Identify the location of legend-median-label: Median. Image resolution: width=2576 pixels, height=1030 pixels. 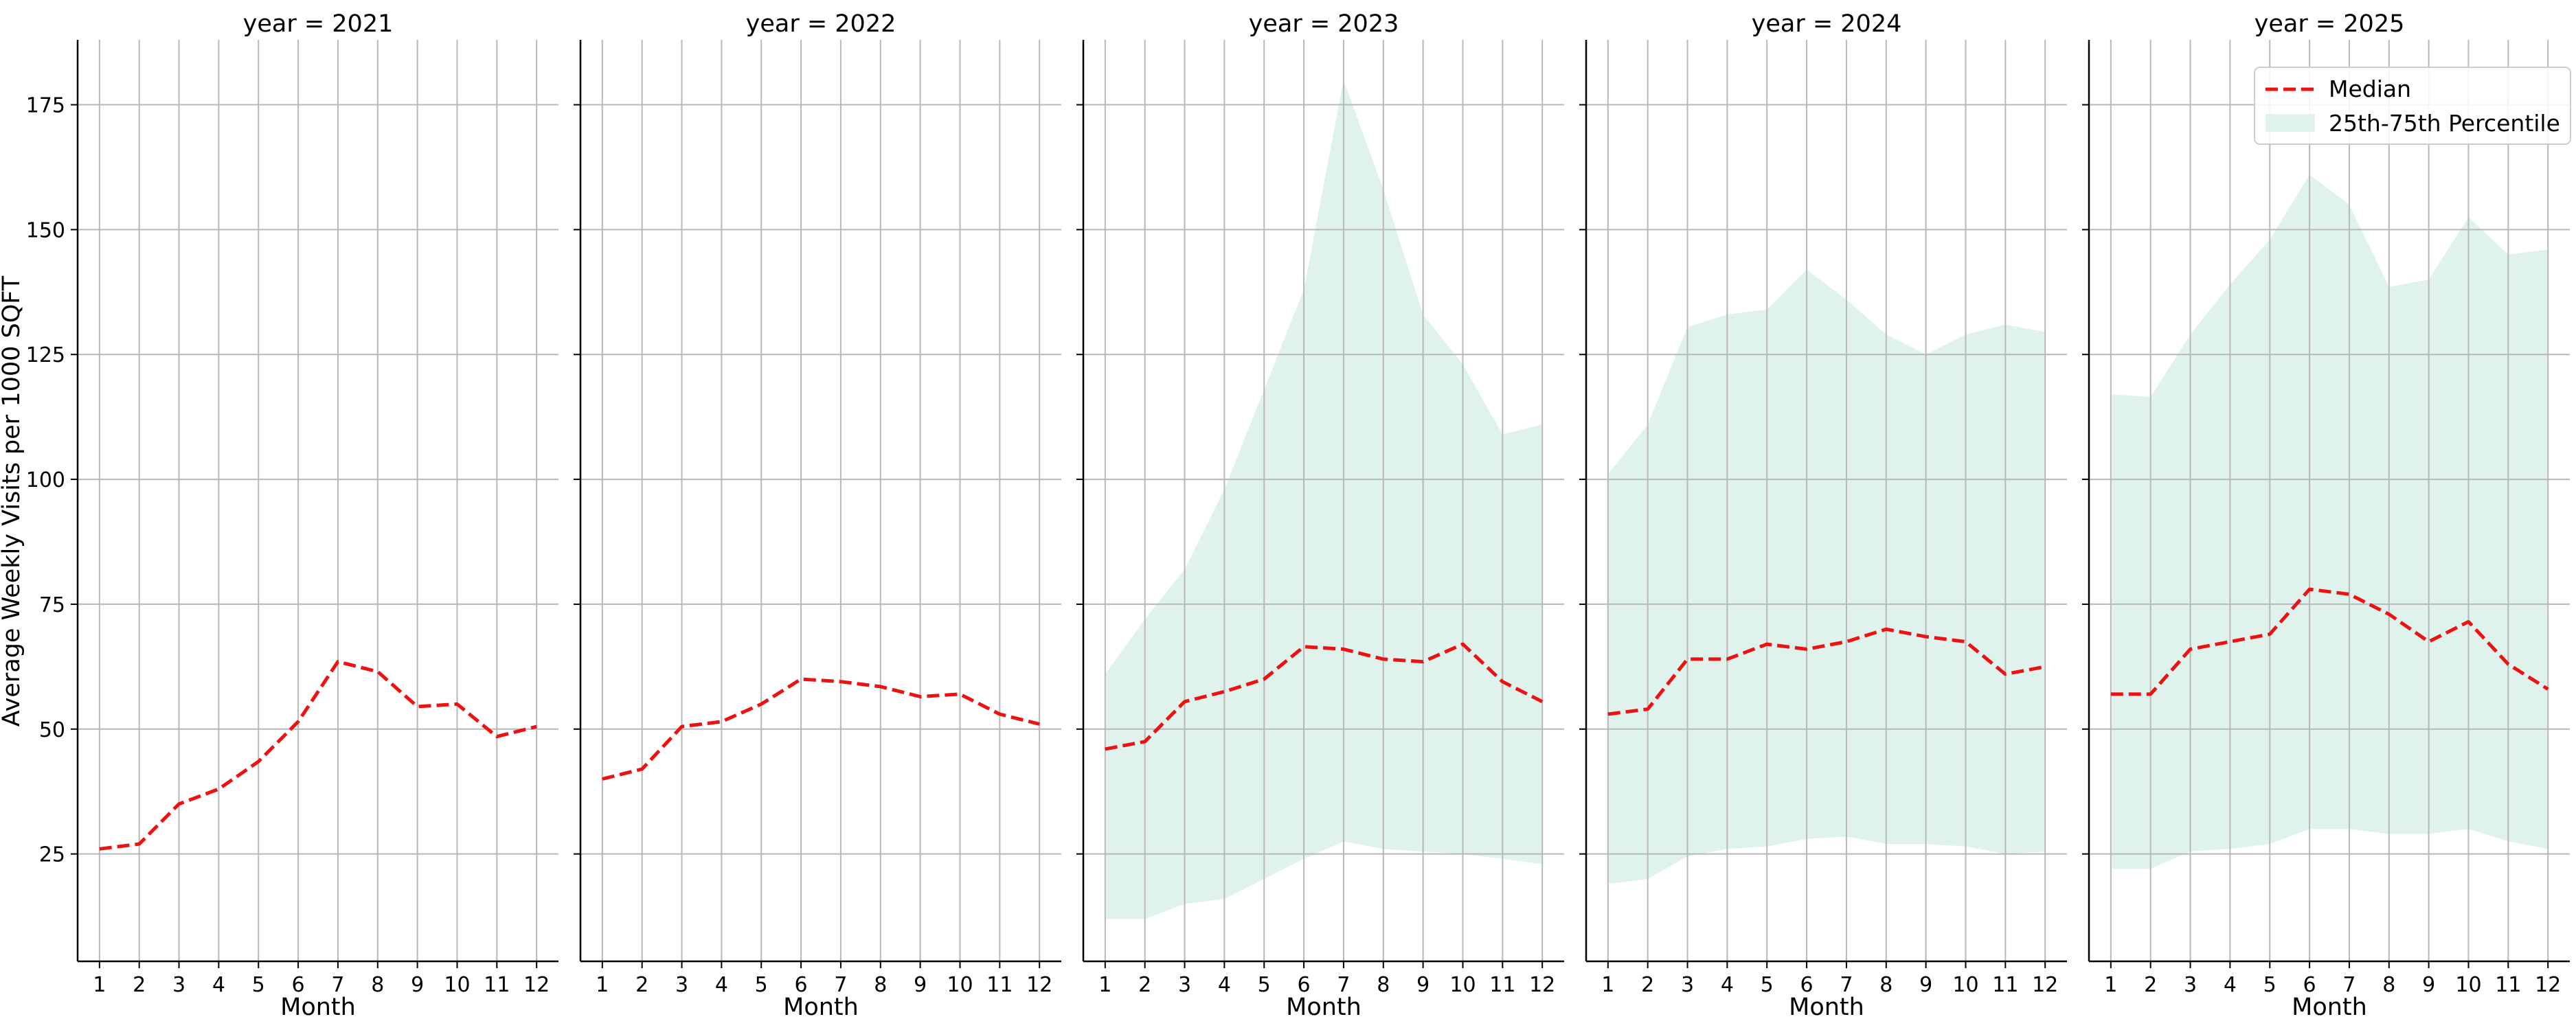
(2370, 89).